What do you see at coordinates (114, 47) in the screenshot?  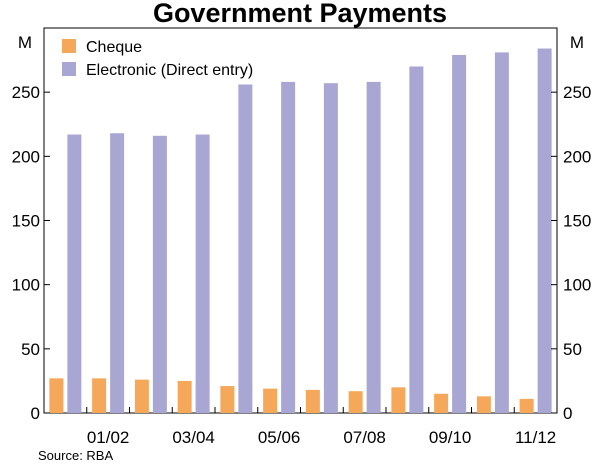 I see `legend-label-cheque: Cheque` at bounding box center [114, 47].